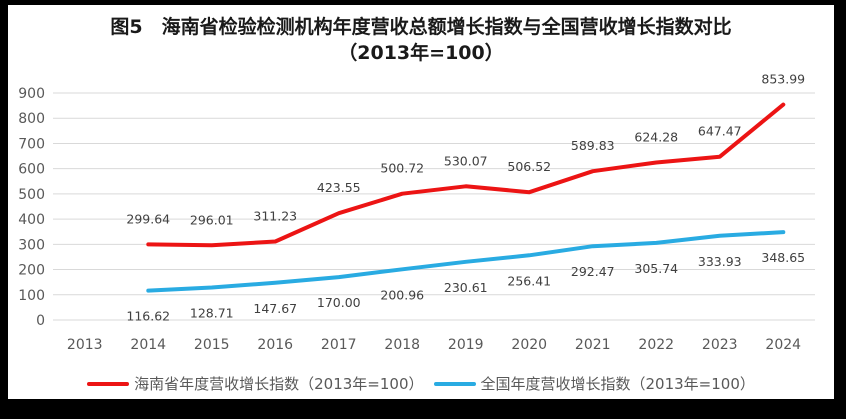 The height and width of the screenshot is (419, 846). Describe the element at coordinates (656, 268) in the screenshot. I see `data-label: 305.74` at that location.